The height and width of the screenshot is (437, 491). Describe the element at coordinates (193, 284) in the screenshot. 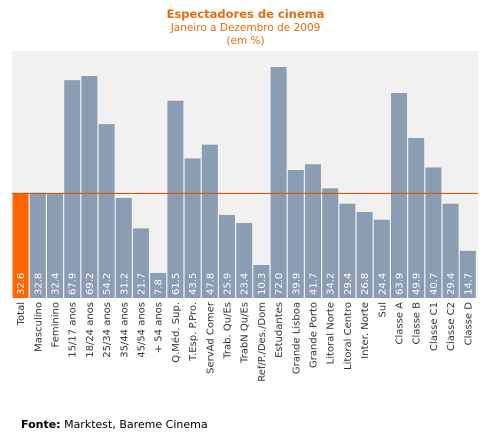

I see `value-label: 43.5` at that location.